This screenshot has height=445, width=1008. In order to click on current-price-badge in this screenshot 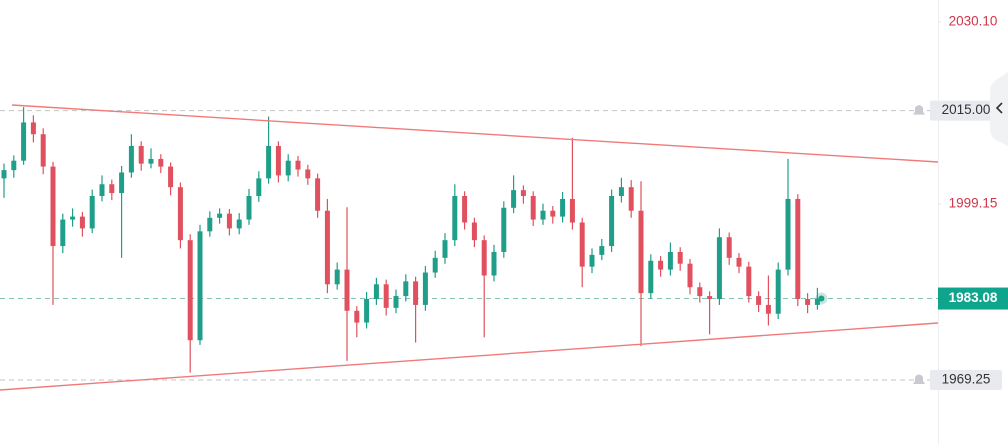, I will do `click(973, 298)`.